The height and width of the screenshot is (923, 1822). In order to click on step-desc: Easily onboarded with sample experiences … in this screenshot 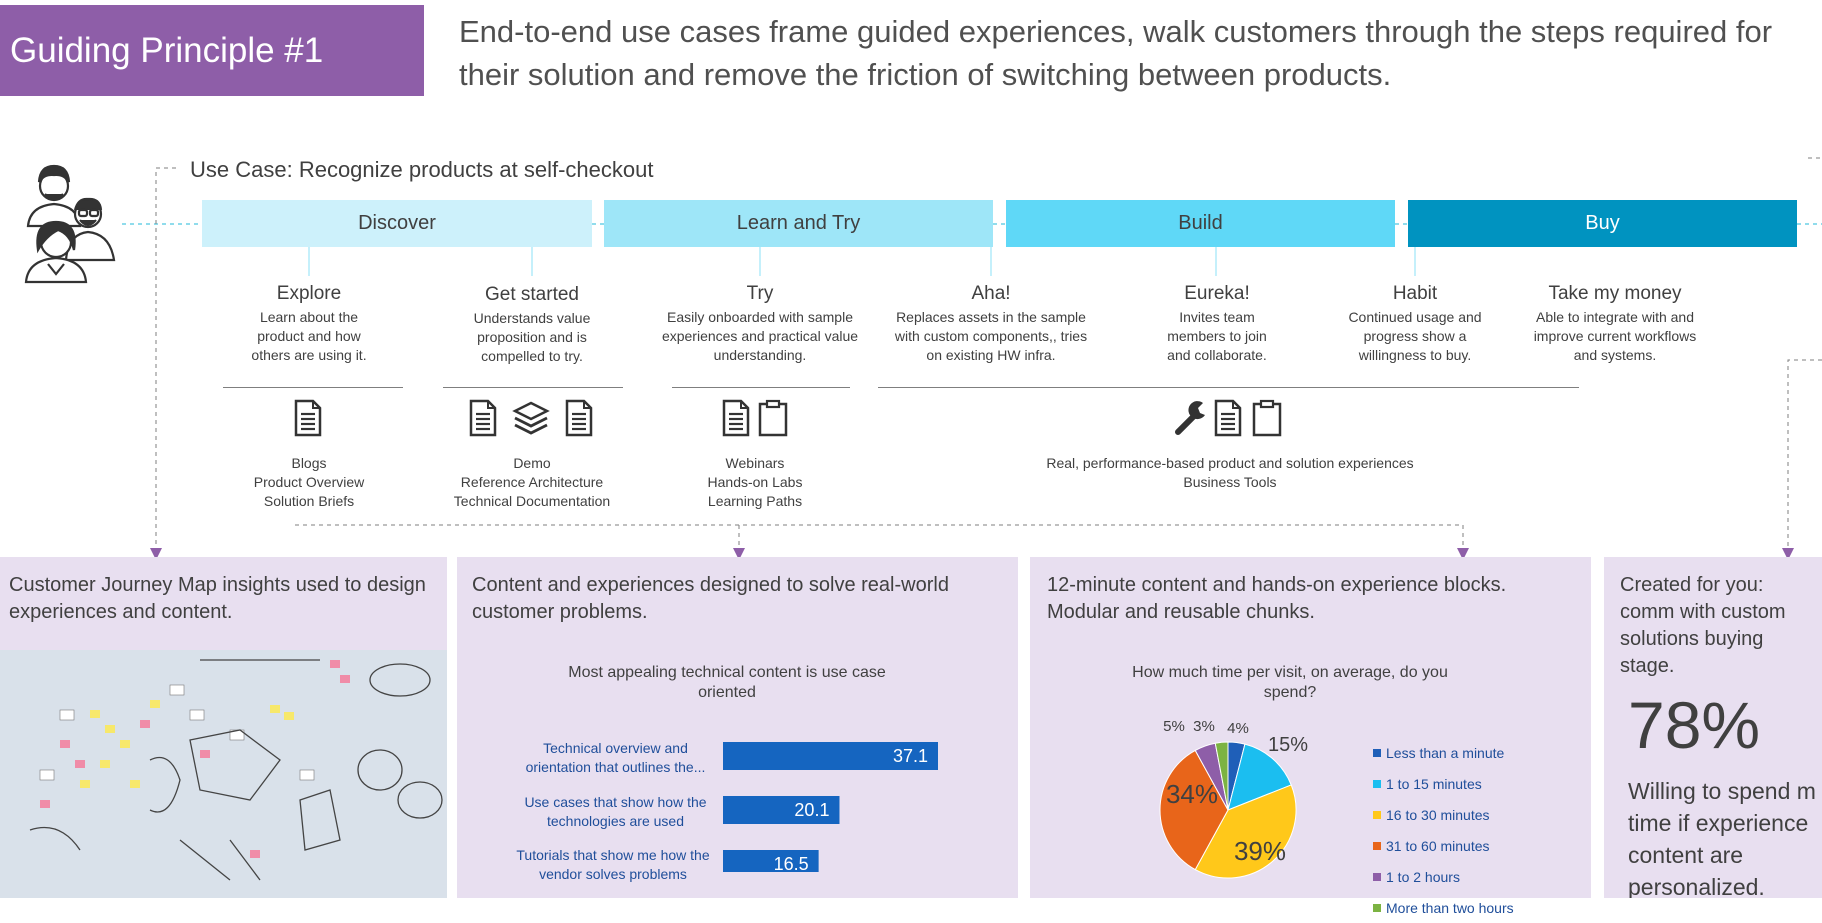, I will do `click(760, 336)`.